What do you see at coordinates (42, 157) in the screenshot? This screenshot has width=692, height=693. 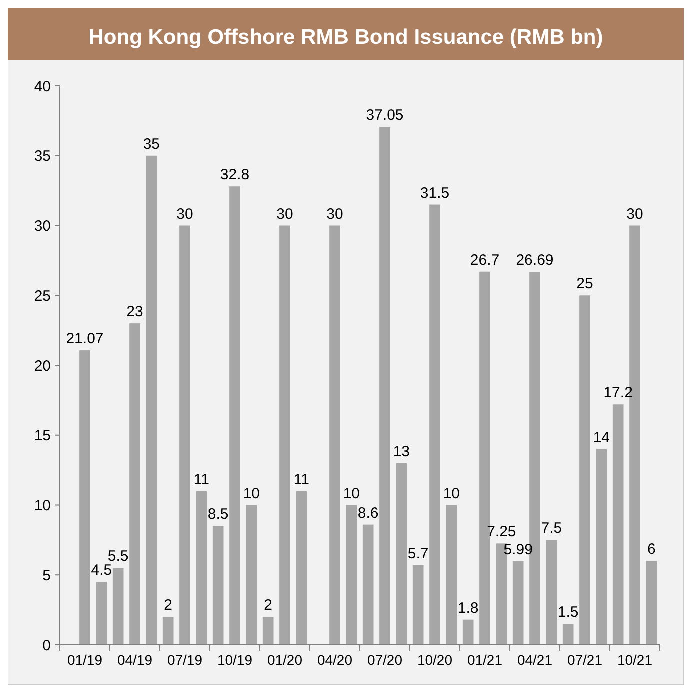 I see `y-tick-label: 35` at bounding box center [42, 157].